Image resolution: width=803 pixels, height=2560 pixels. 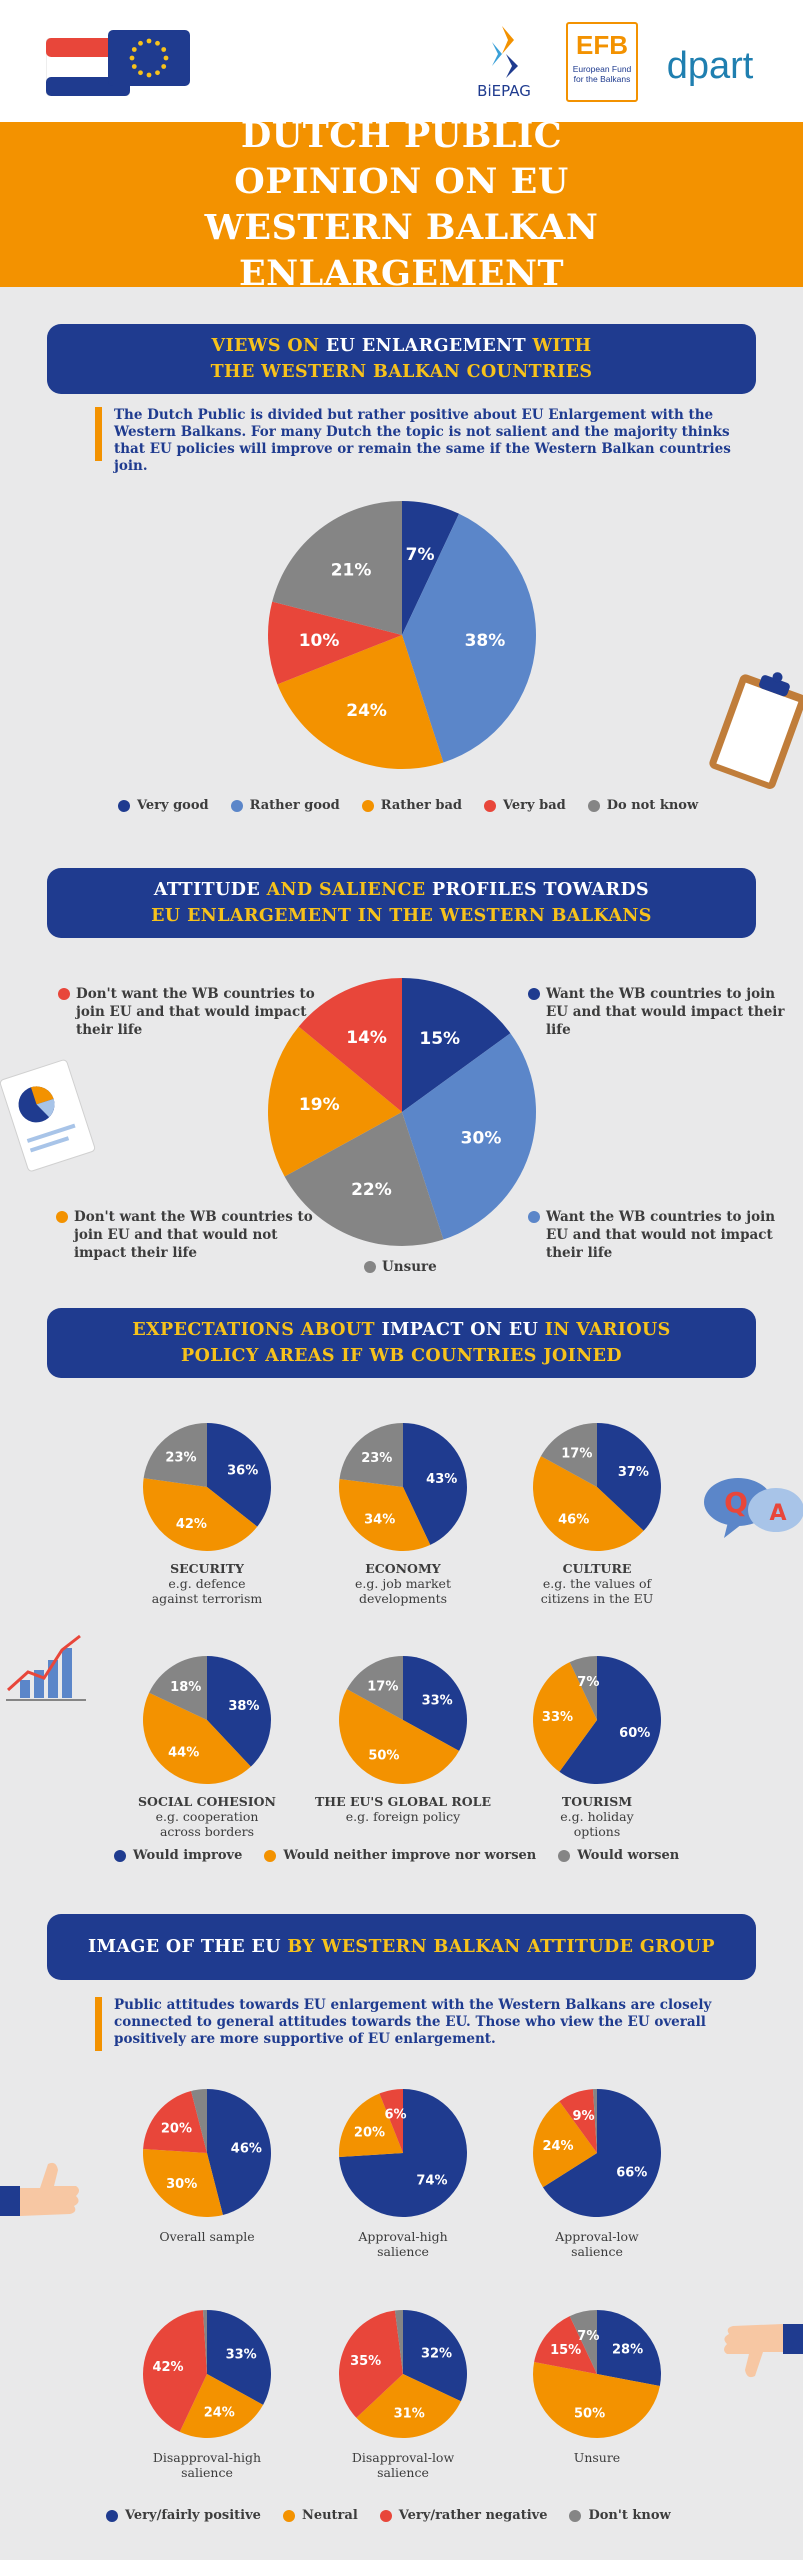 What do you see at coordinates (193, 2515) in the screenshot?
I see `section4-legend-label: Very/fairly positive` at bounding box center [193, 2515].